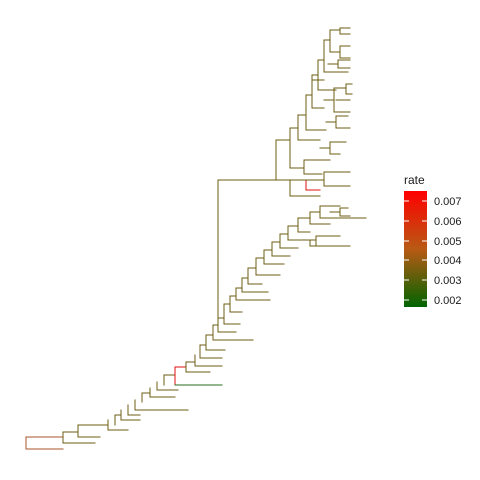 The image size is (480, 480). I want to click on legend-label-0002: 0.002, so click(448, 301).